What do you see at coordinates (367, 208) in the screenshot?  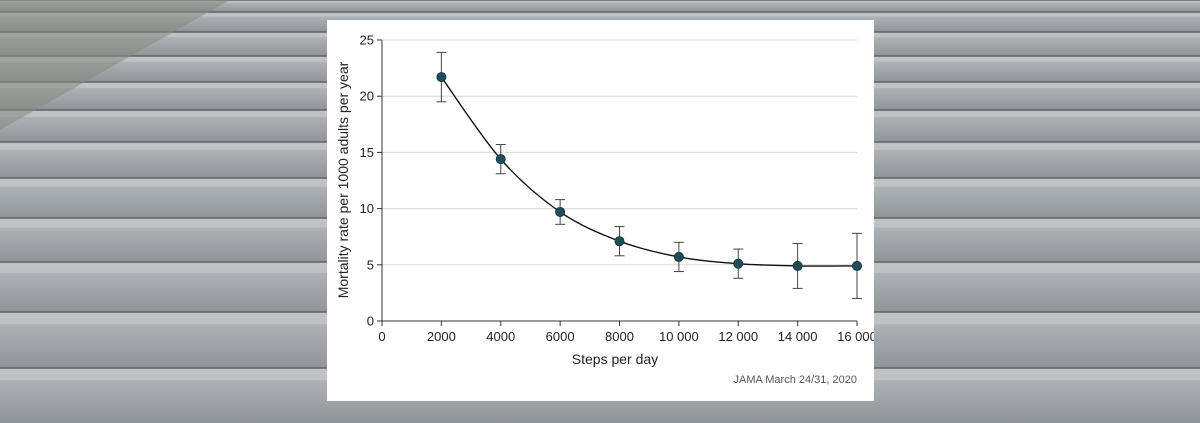 I see `y-tick-label: 10` at bounding box center [367, 208].